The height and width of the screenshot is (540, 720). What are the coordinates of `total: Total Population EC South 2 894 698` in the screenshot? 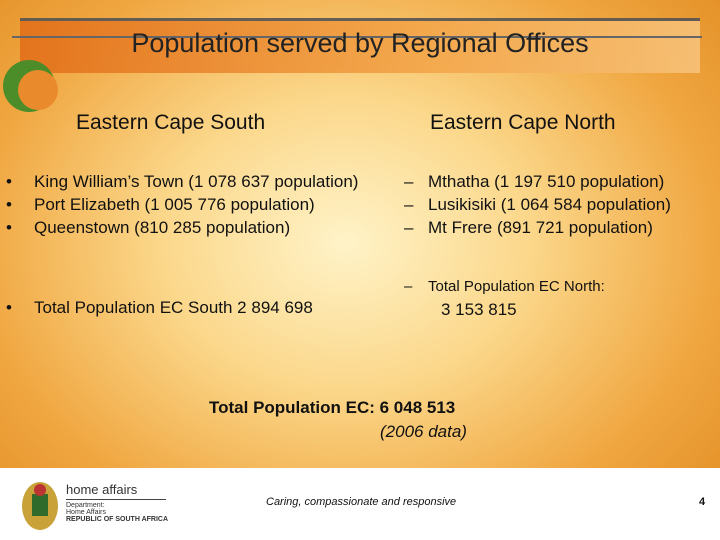 It's located at (190, 307).